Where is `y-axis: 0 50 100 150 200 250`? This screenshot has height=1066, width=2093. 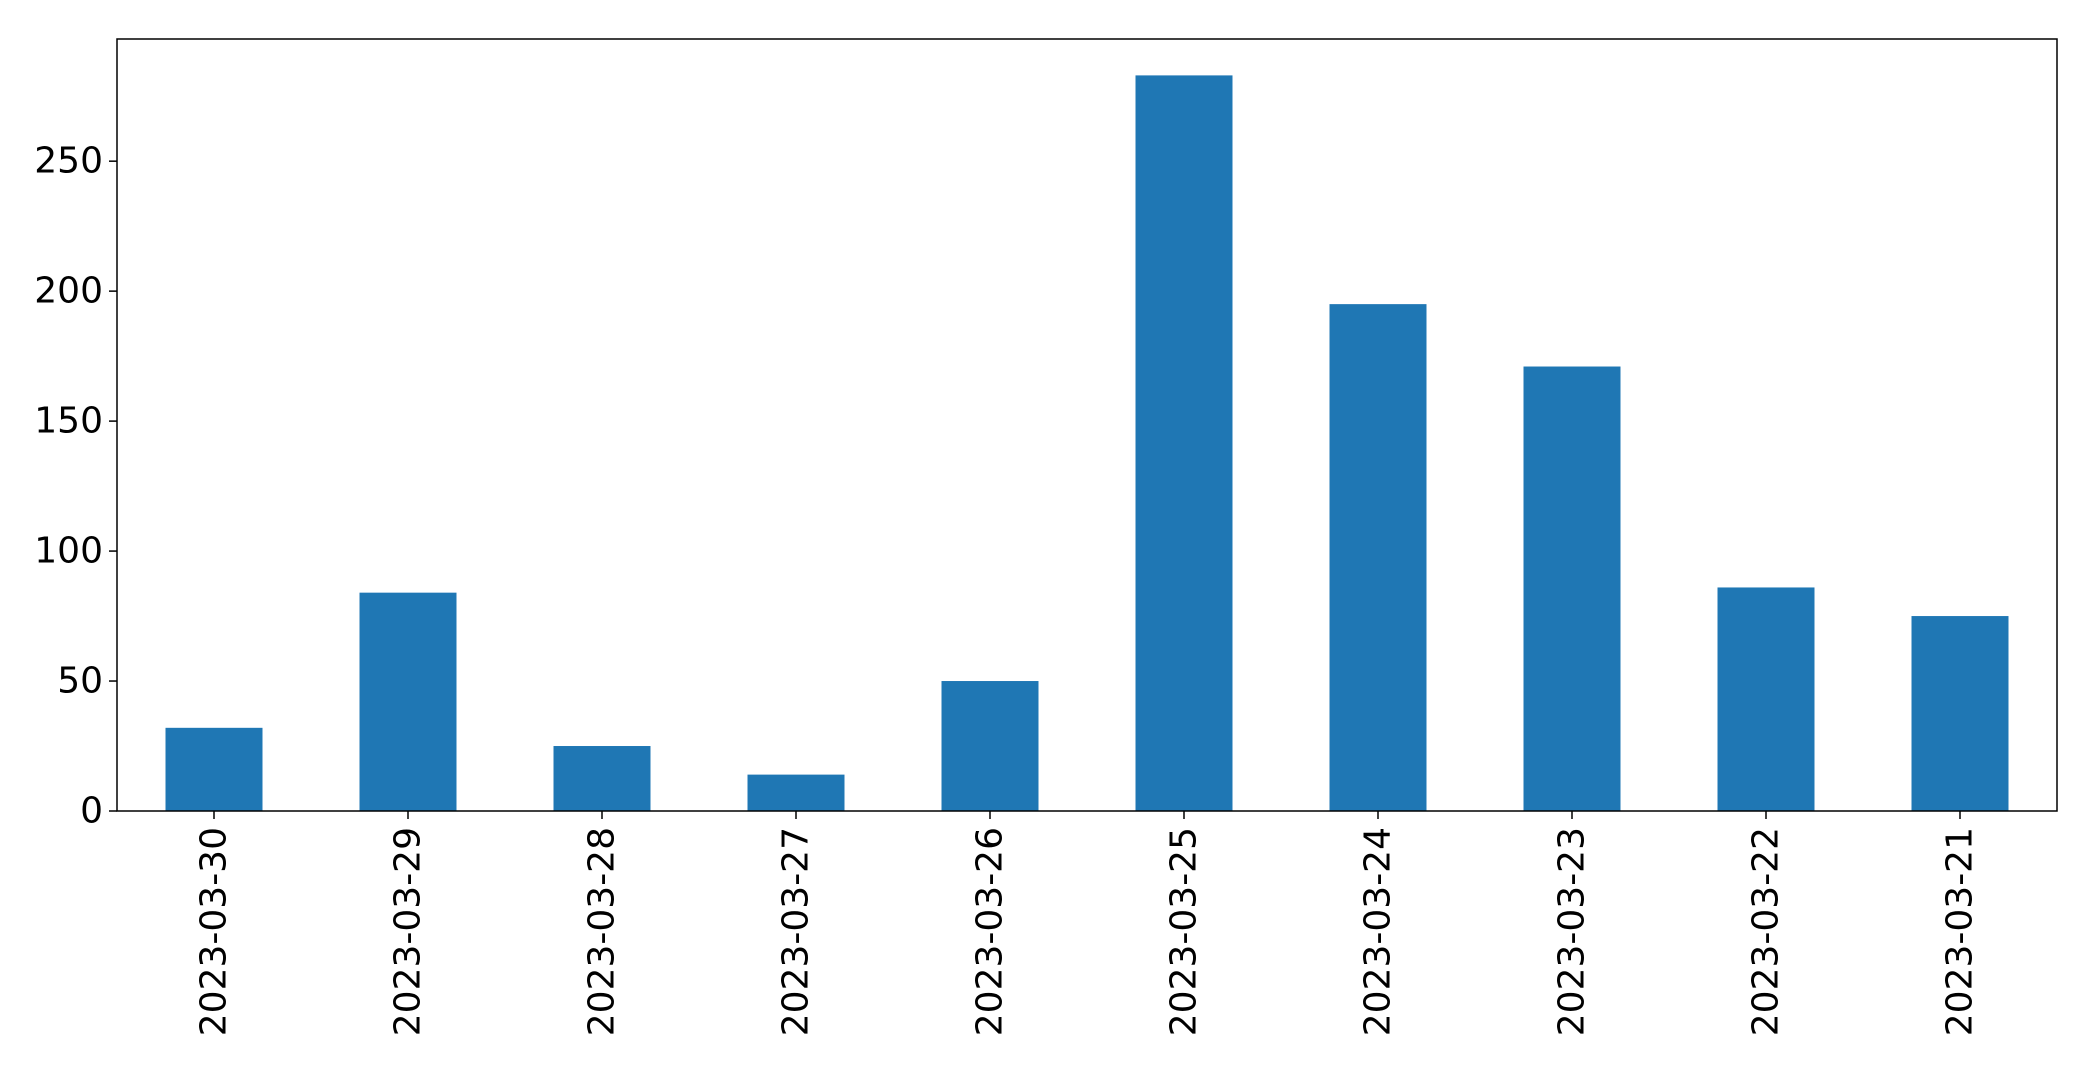 y-axis: 0 50 100 150 200 250 is located at coordinates (75, 486).